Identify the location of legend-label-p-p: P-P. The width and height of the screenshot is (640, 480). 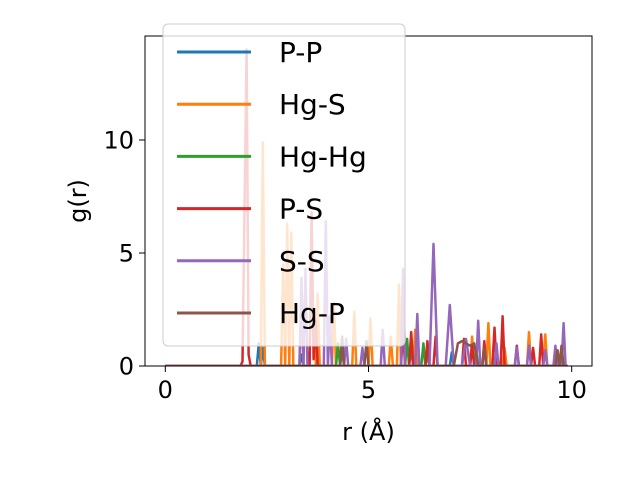
(300, 52).